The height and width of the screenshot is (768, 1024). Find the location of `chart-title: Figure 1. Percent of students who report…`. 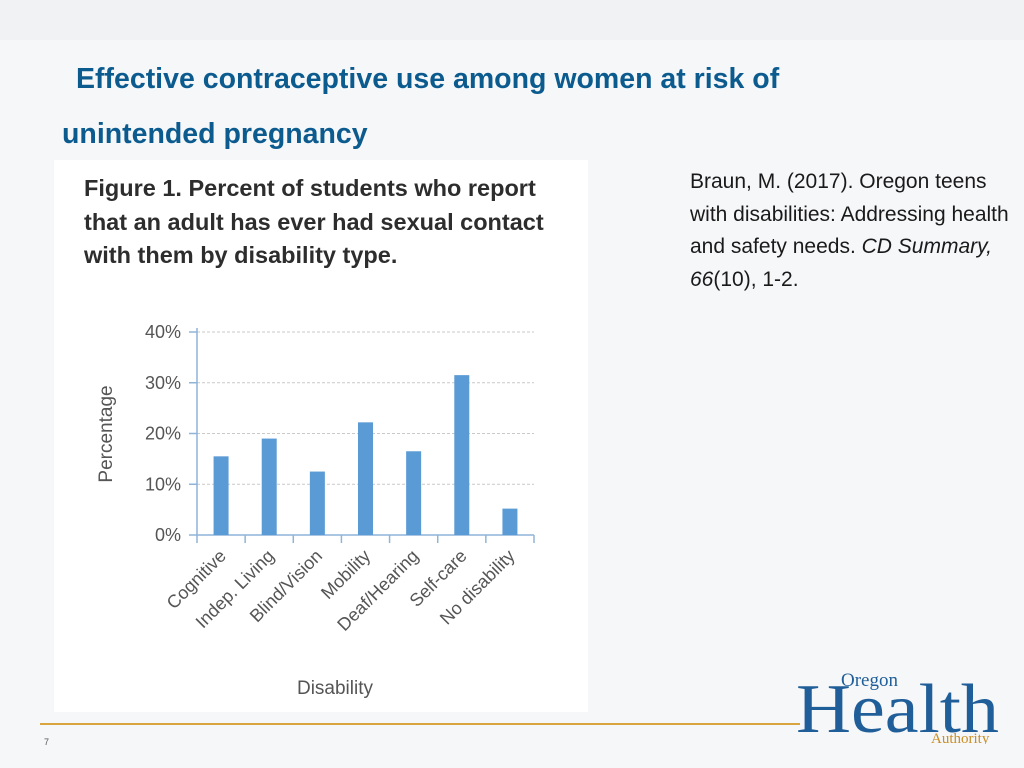

chart-title: Figure 1. Percent of students who report… is located at coordinates (314, 221).